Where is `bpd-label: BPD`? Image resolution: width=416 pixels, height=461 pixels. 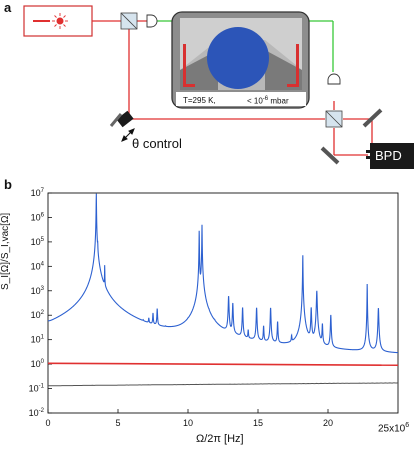
bpd-label: BPD is located at coordinates (388, 155).